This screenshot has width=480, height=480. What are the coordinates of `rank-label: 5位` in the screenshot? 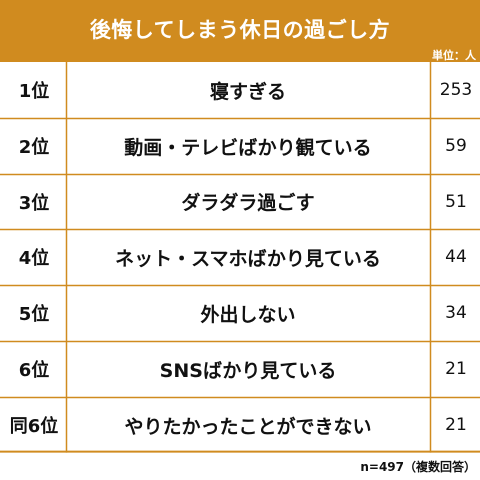 It's located at (34, 314).